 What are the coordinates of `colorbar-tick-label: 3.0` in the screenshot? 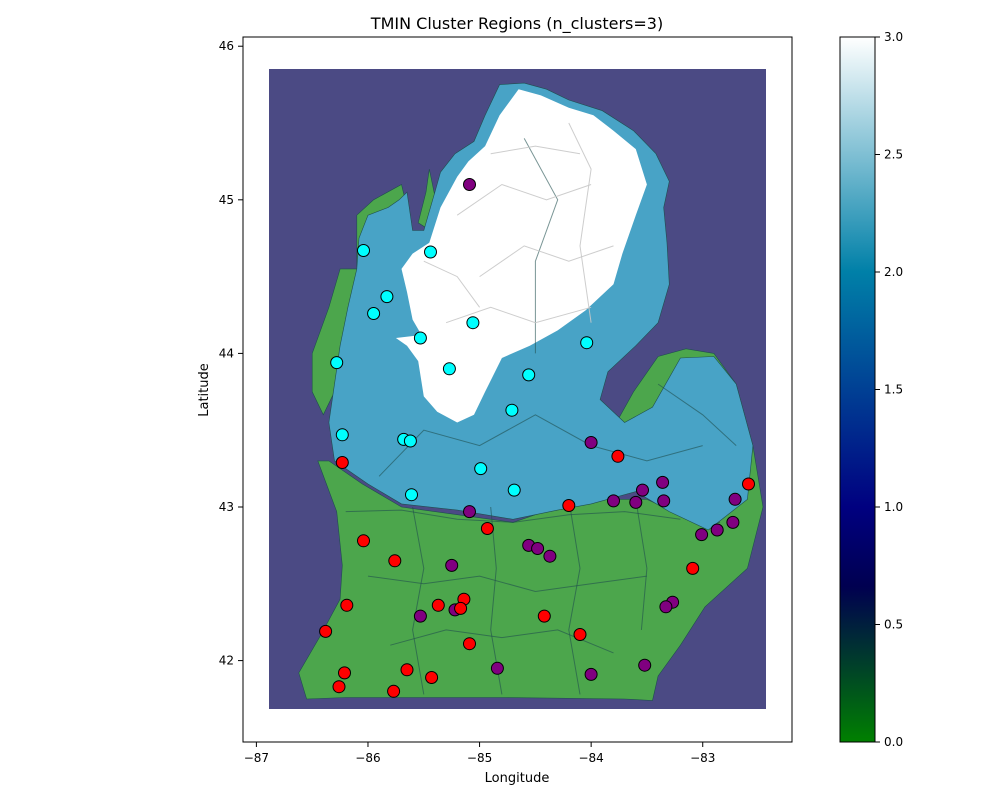 It's located at (893, 37).